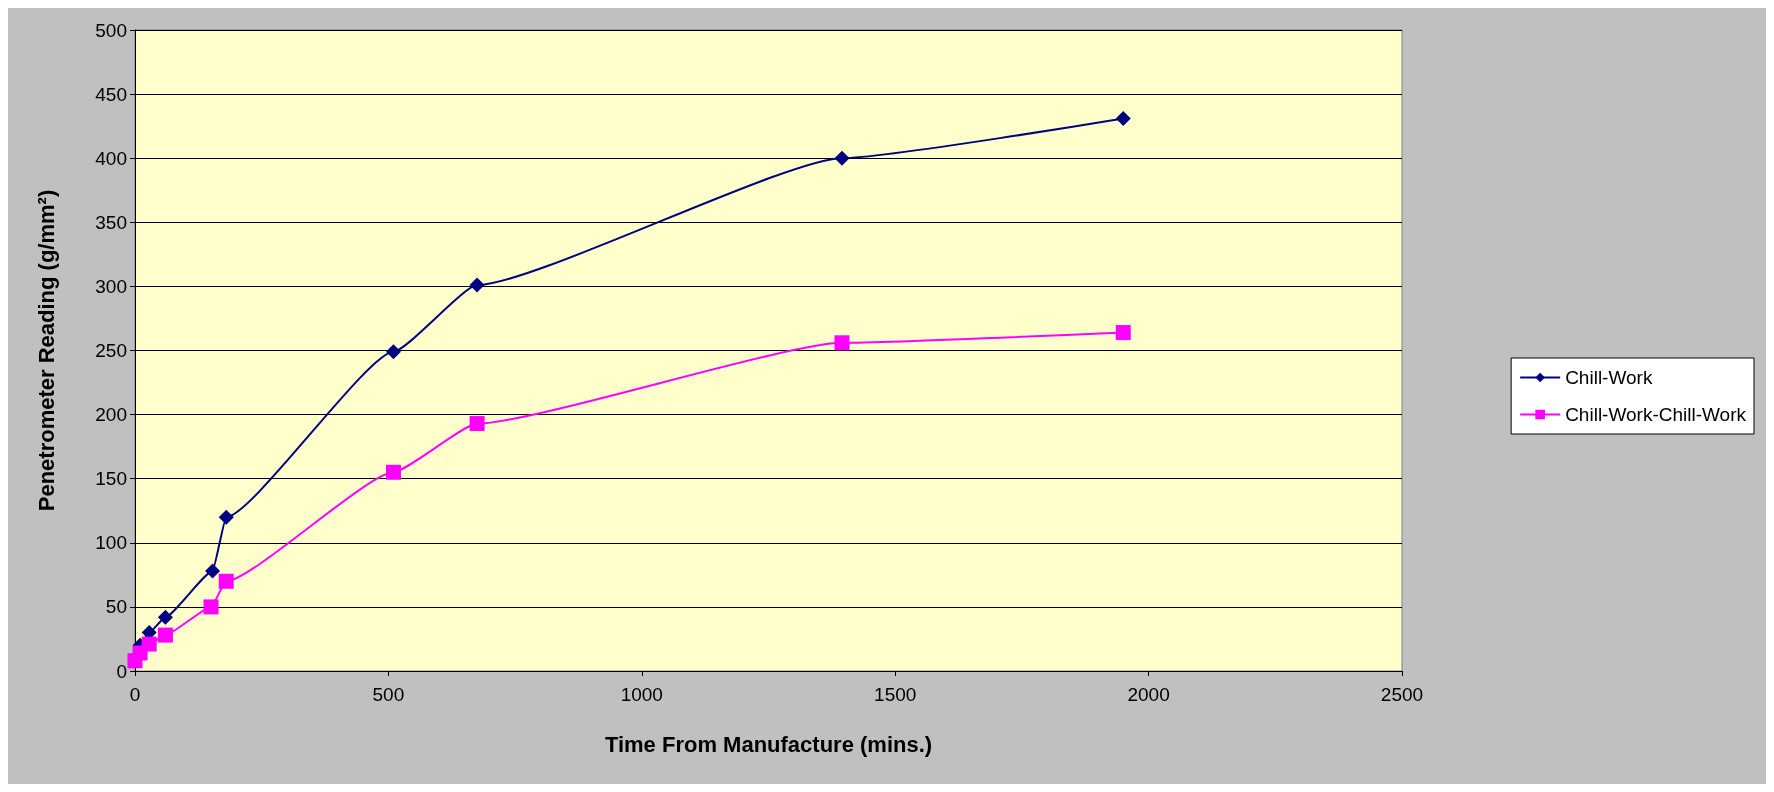  What do you see at coordinates (135, 694) in the screenshot?
I see `x-tick-label: 0` at bounding box center [135, 694].